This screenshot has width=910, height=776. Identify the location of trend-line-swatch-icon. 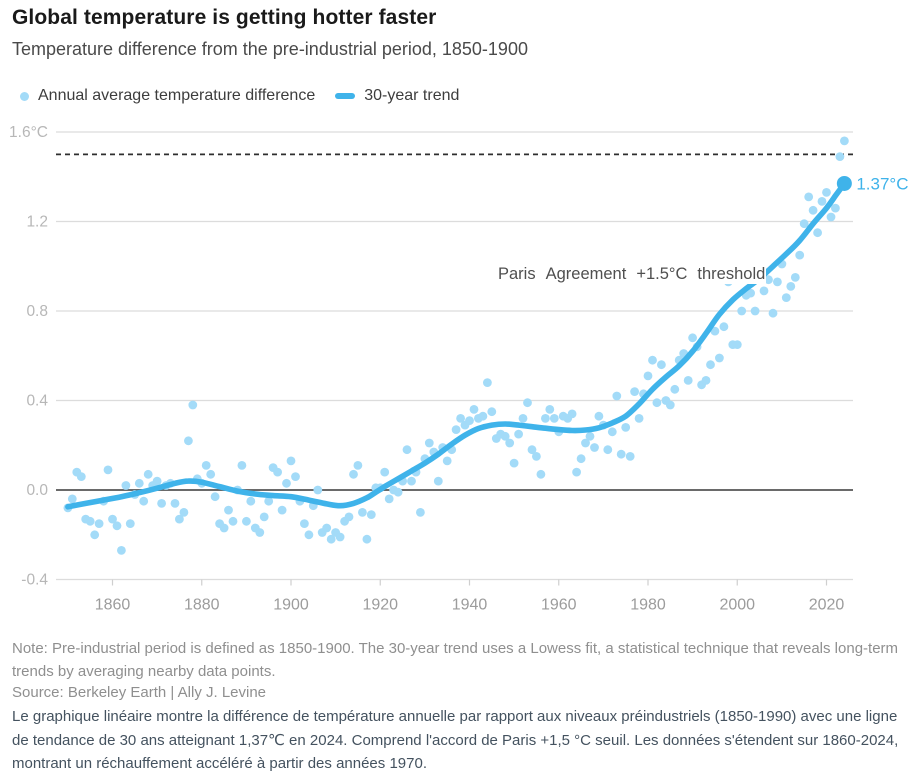
(345, 96).